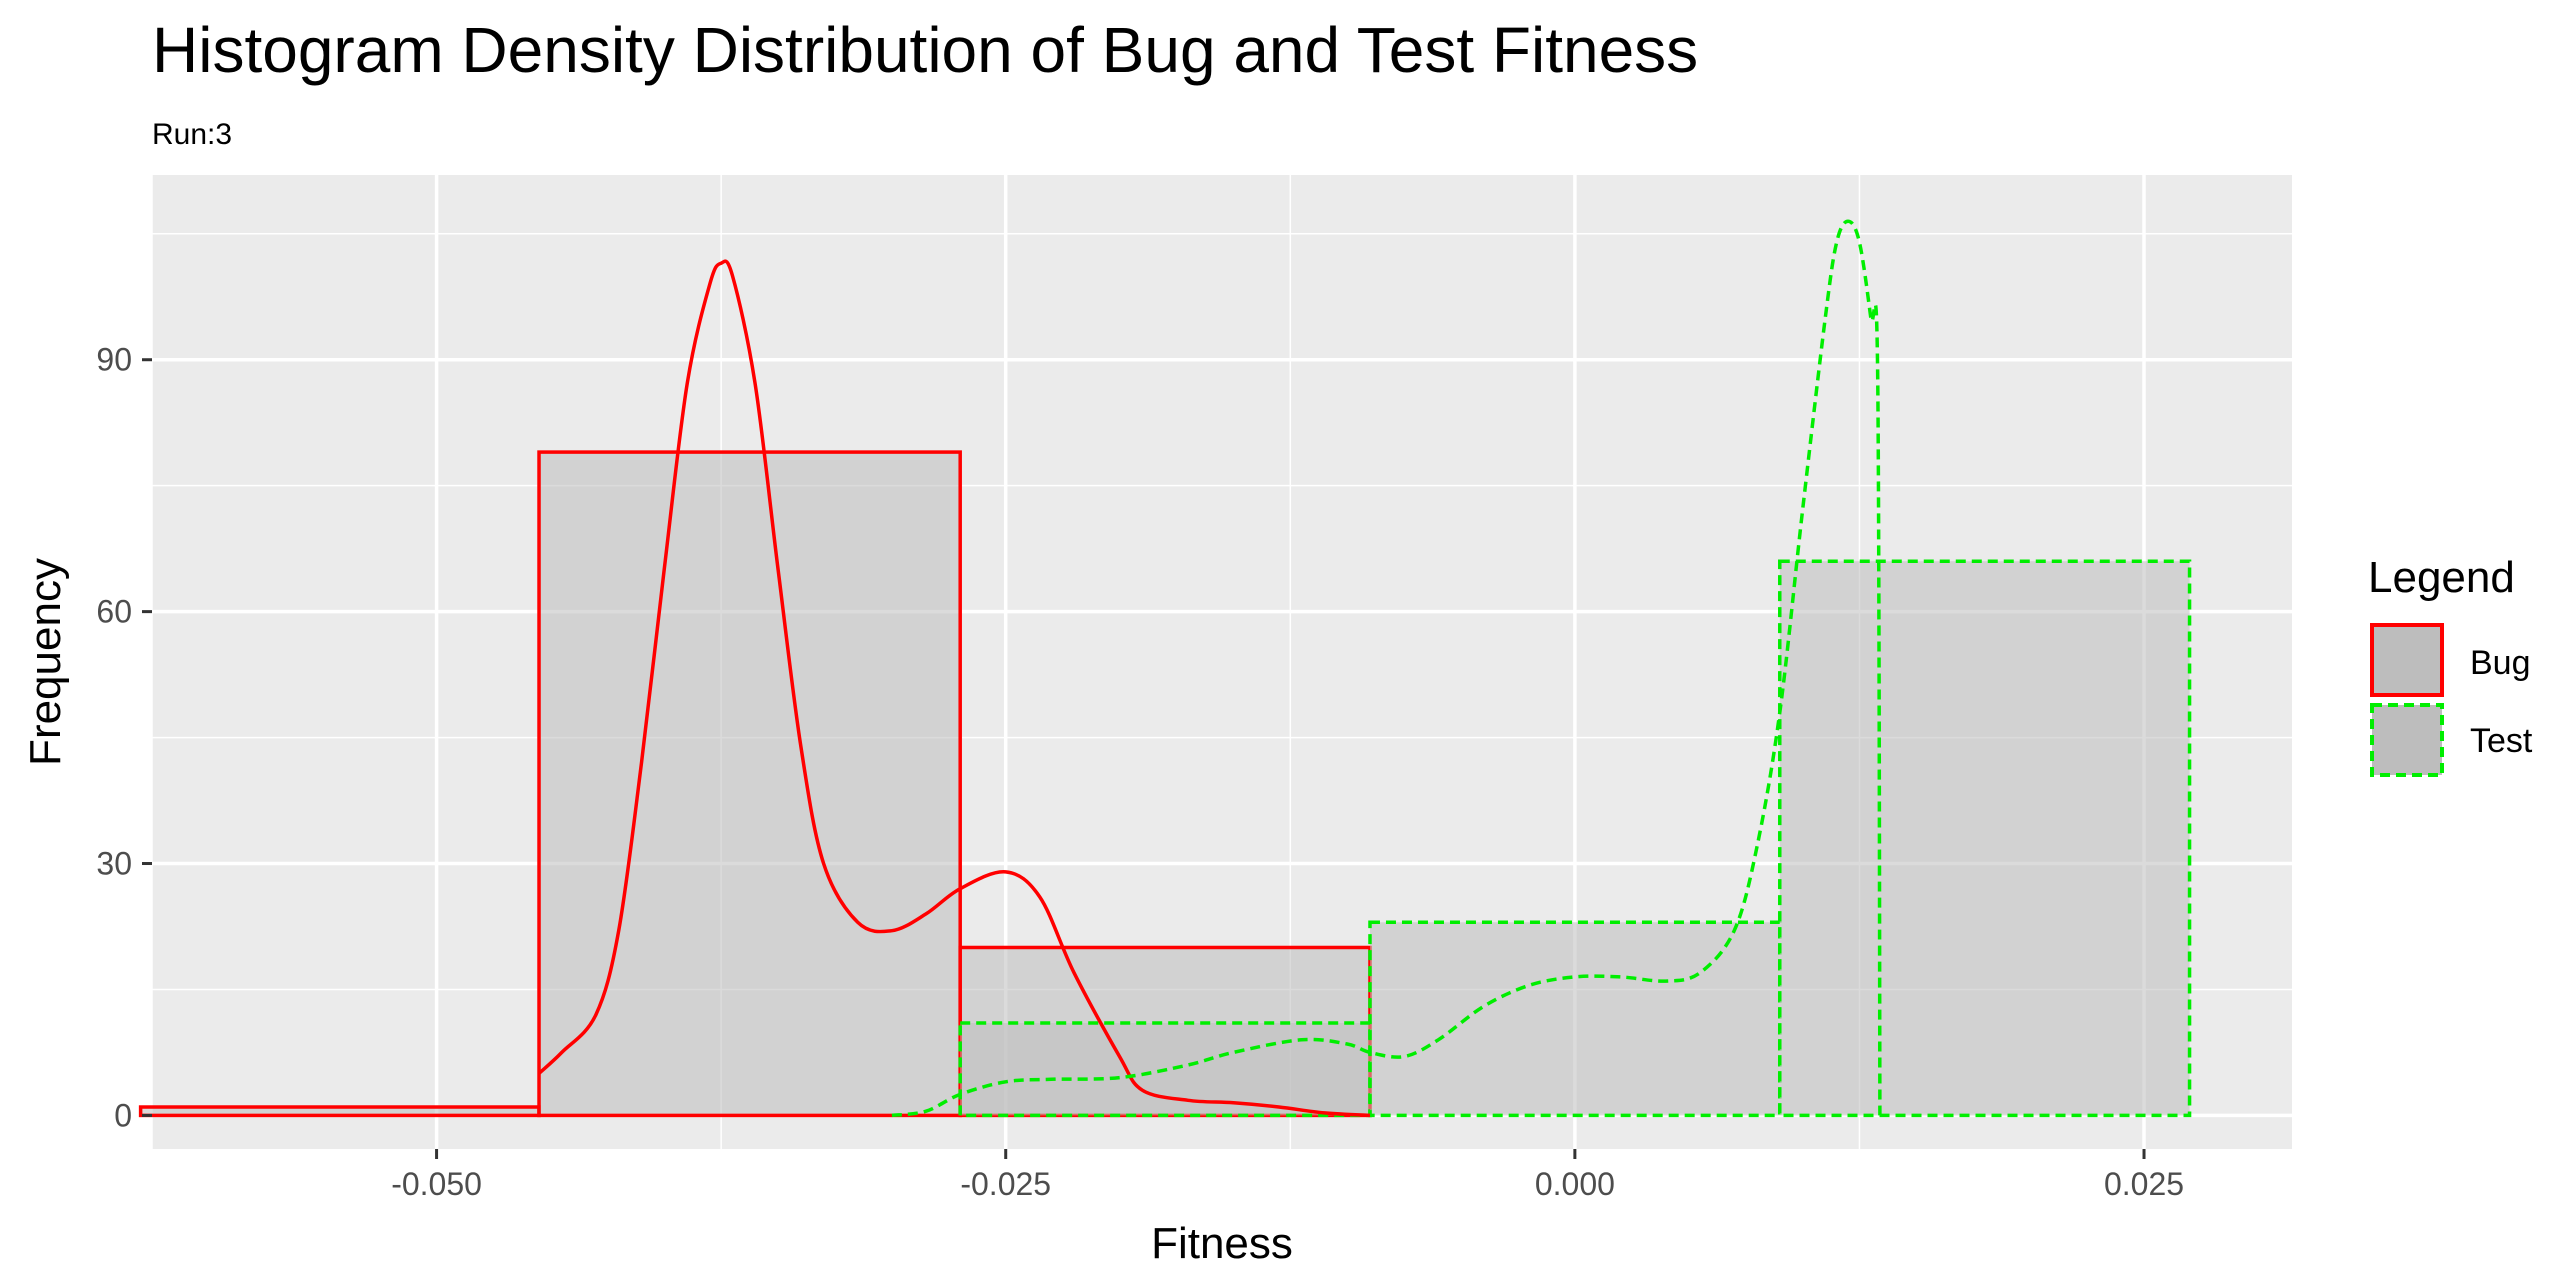 The height and width of the screenshot is (1280, 2560). Describe the element at coordinates (2144, 1184) in the screenshot. I see `x-tick-label: 0.025` at that location.